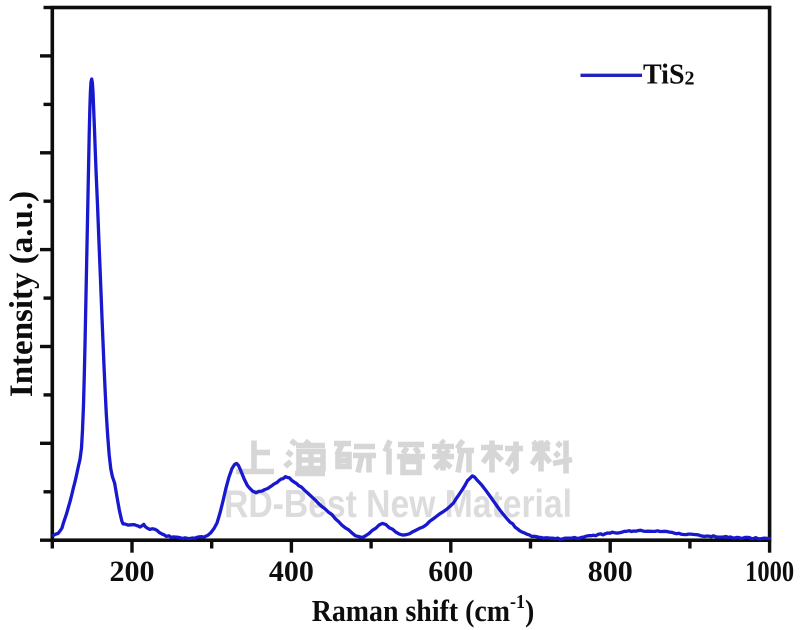  I want to click on svg-text: 400, so click(291, 571).